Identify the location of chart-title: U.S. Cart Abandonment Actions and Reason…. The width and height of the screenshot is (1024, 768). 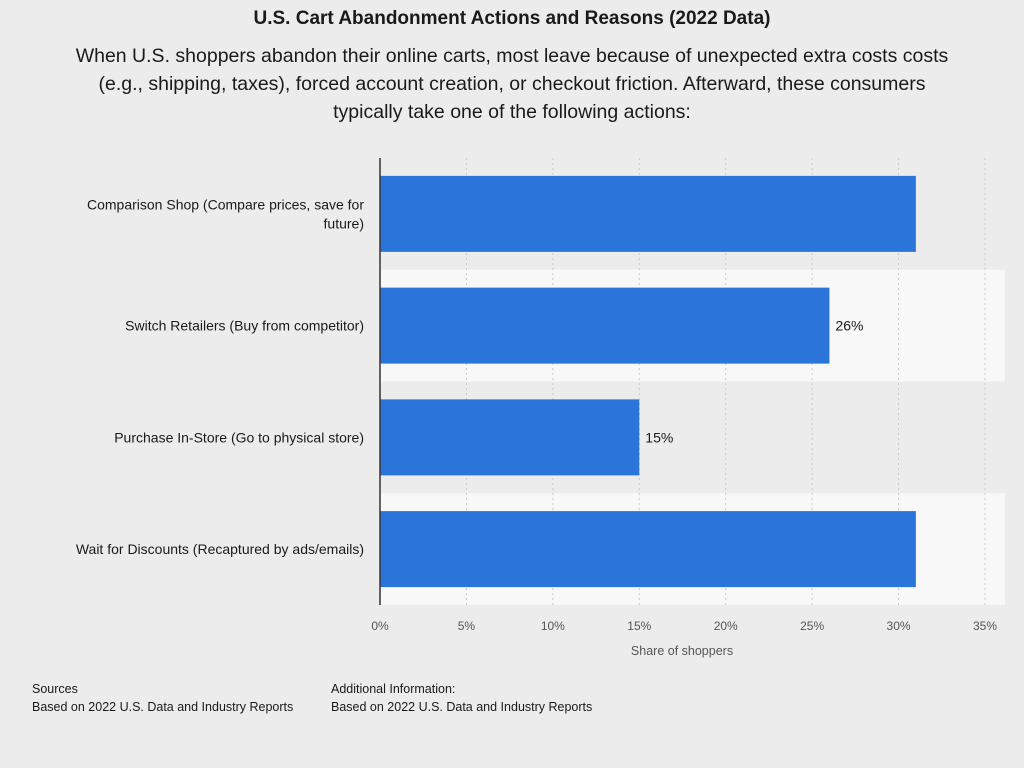
(512, 18).